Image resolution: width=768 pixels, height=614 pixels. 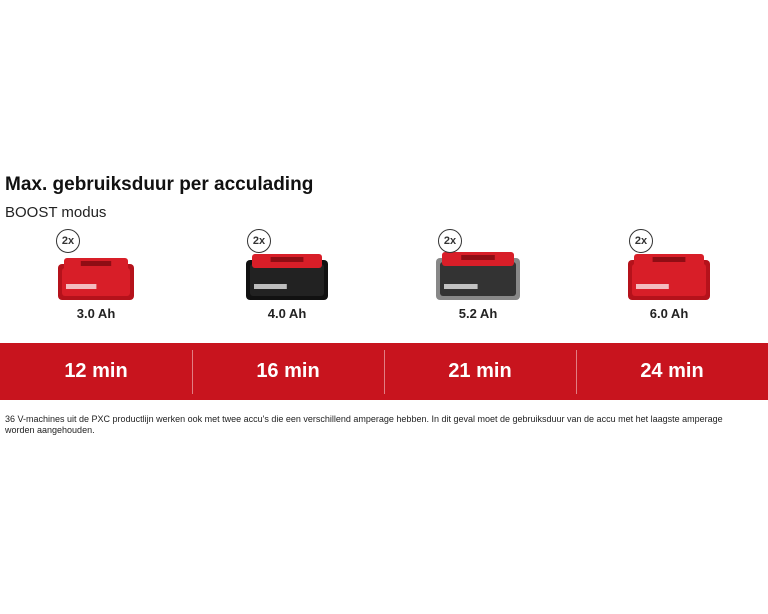 I want to click on runtime: 12 min, so click(x=96, y=371).